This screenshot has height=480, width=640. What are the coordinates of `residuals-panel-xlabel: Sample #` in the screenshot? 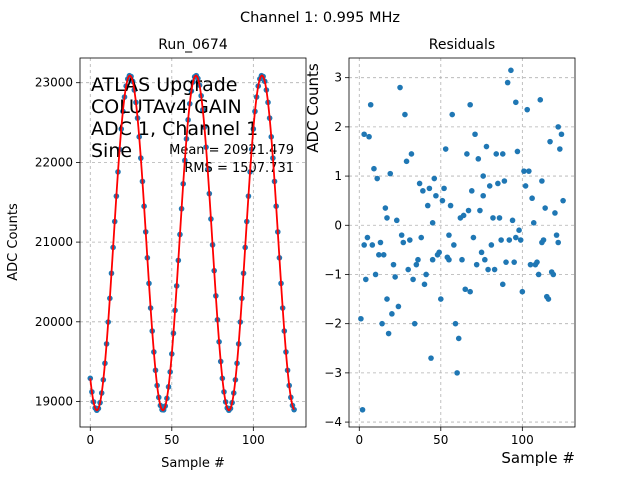 It's located at (538, 458).